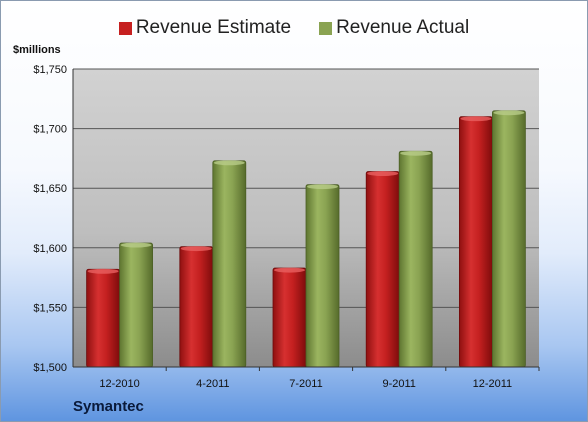  Describe the element at coordinates (50, 368) in the screenshot. I see `y-tick-label: $1,500` at that location.